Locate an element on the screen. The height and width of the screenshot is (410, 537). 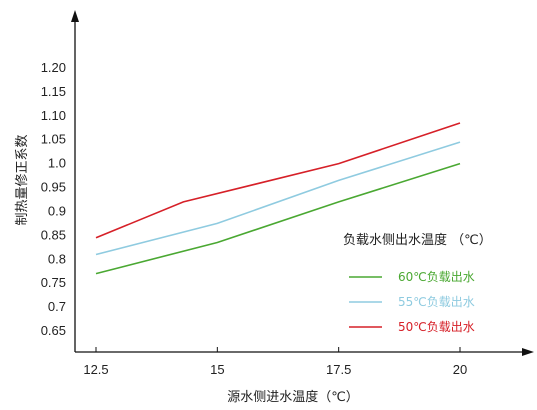
y-tick-label: 0.75 is located at coordinates (53, 282).